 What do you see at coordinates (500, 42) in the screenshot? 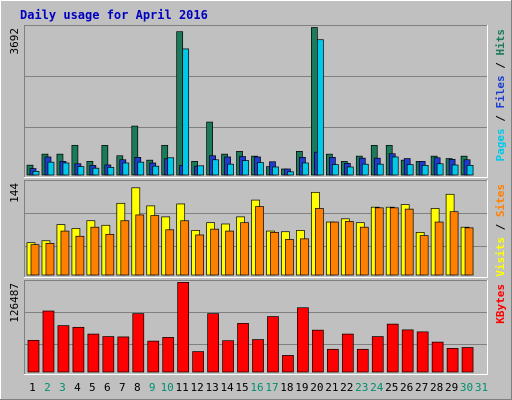
I see `legend-item: Hits` at bounding box center [500, 42].